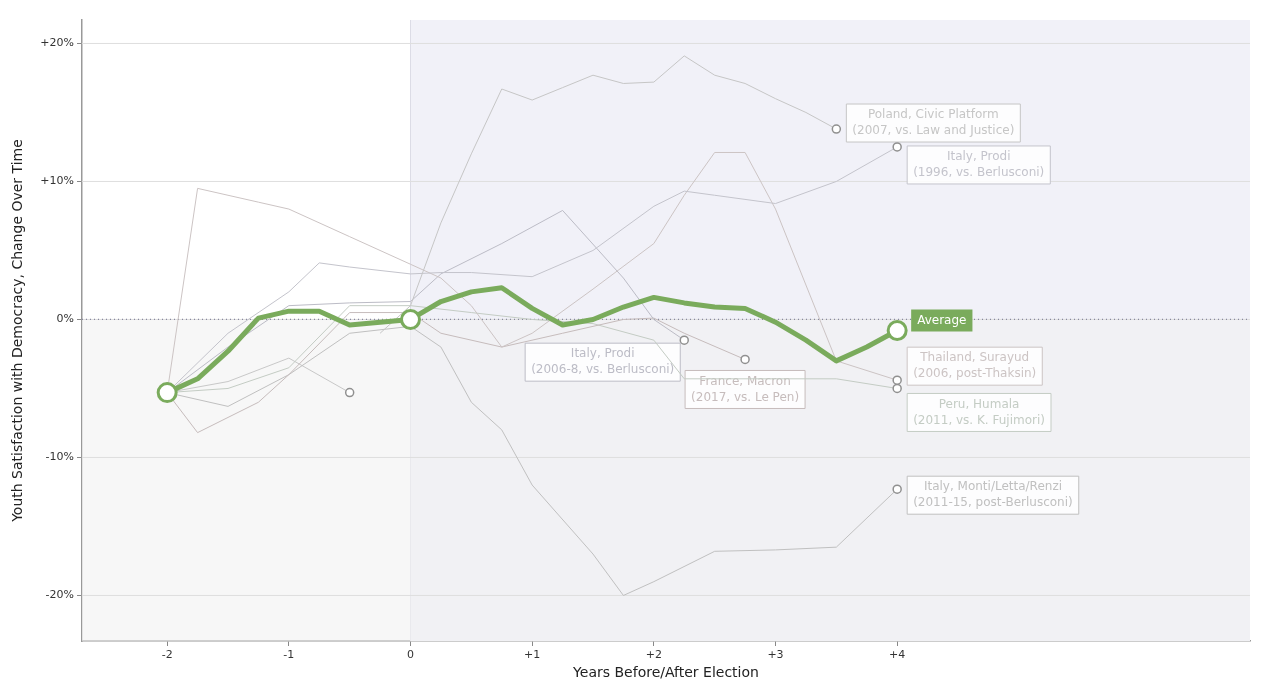  What do you see at coordinates (979, 411) in the screenshot?
I see `series-label: Peru, Humala (2011, vs. K. Fujimori)` at bounding box center [979, 411].